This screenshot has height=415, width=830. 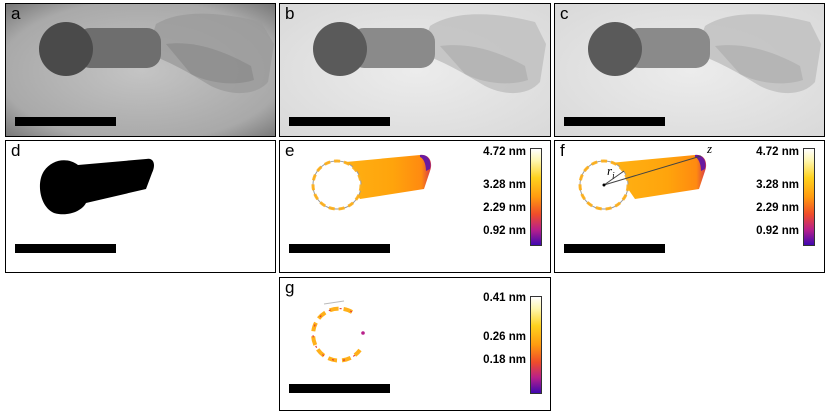 I want to click on tem-image-raw, so click(x=140, y=70).